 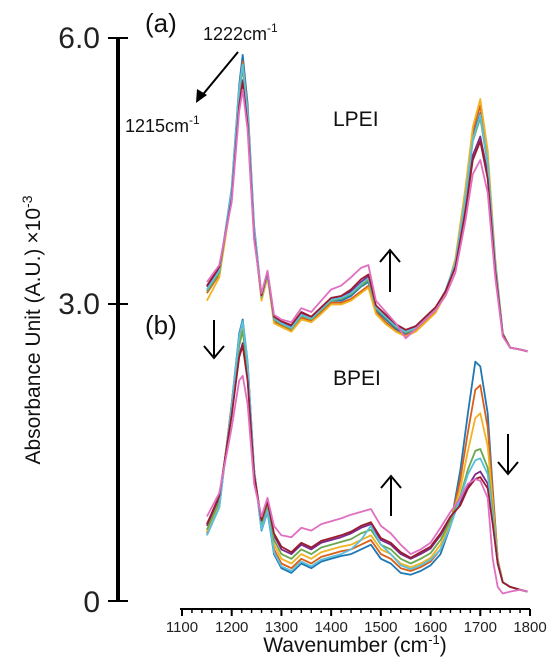 What do you see at coordinates (182, 627) in the screenshot?
I see `x-tick-label: 1100` at bounding box center [182, 627].